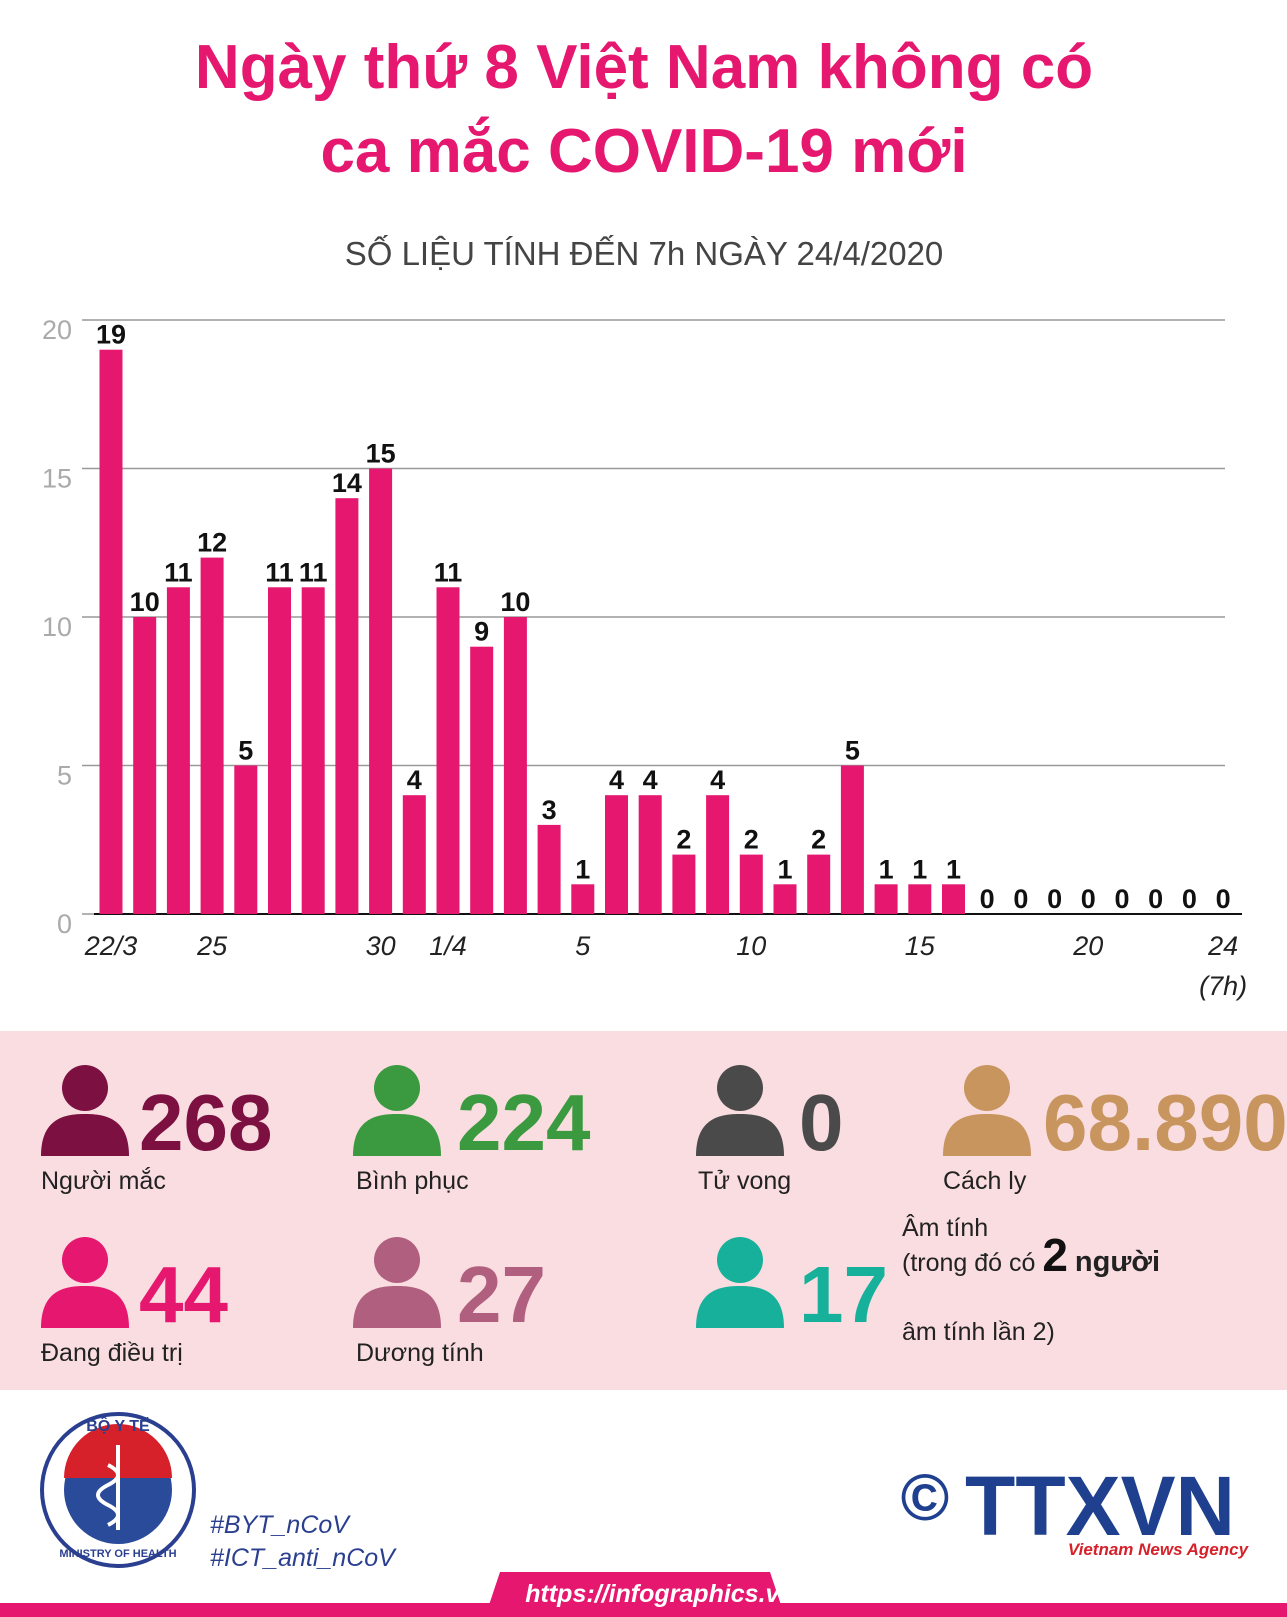 Image resolution: width=1287 pixels, height=1617 pixels. What do you see at coordinates (448, 946) in the screenshot?
I see `x-tick-label: 1/4` at bounding box center [448, 946].